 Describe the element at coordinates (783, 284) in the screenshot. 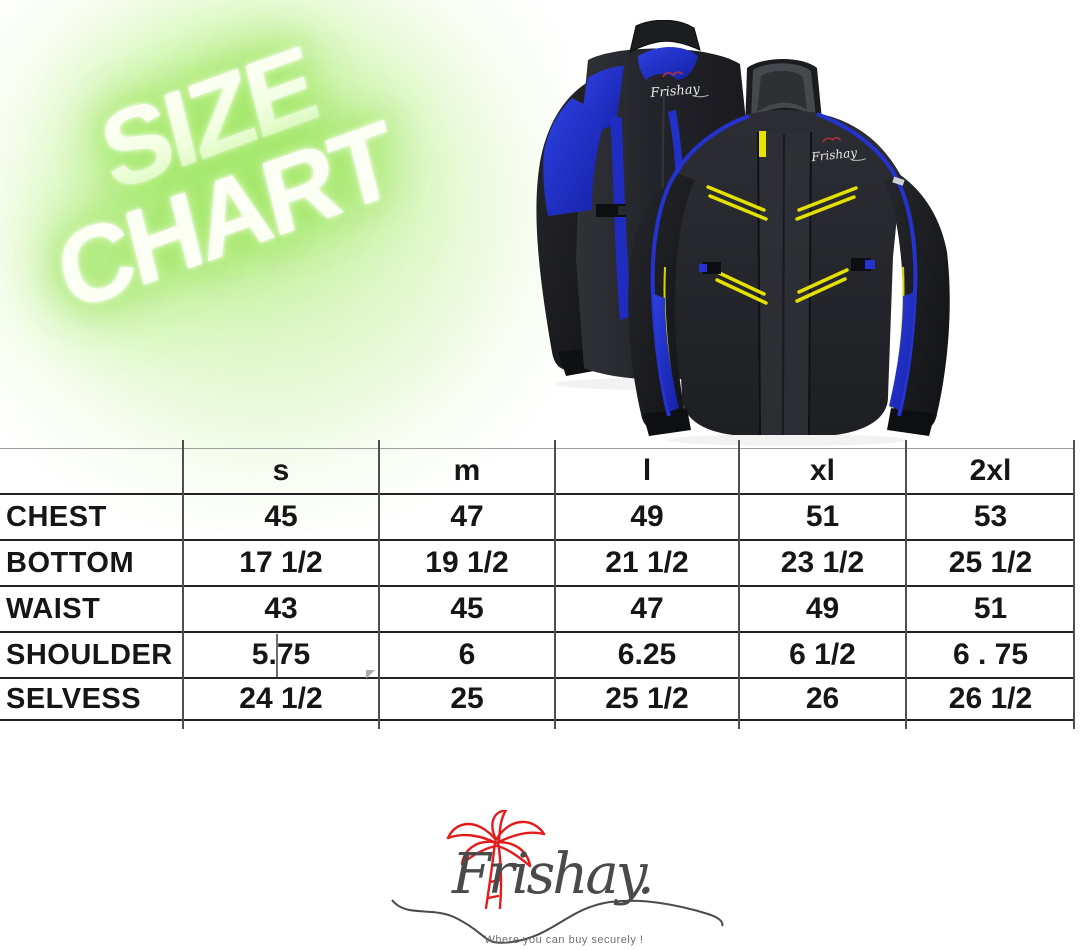

I see `front-zipper-line` at that location.